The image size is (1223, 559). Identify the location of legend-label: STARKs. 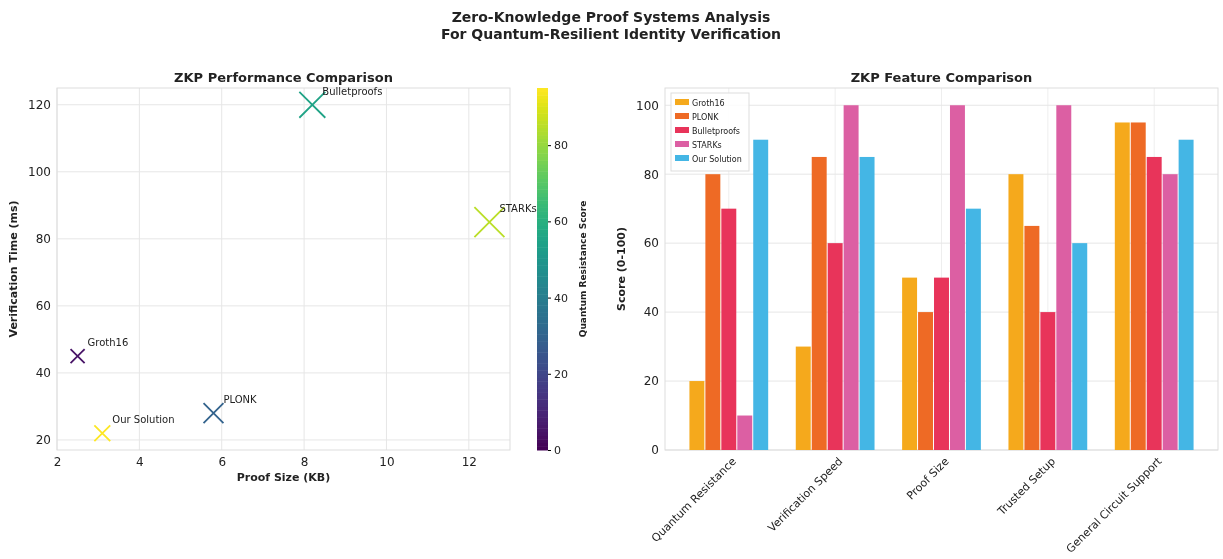
(707, 145).